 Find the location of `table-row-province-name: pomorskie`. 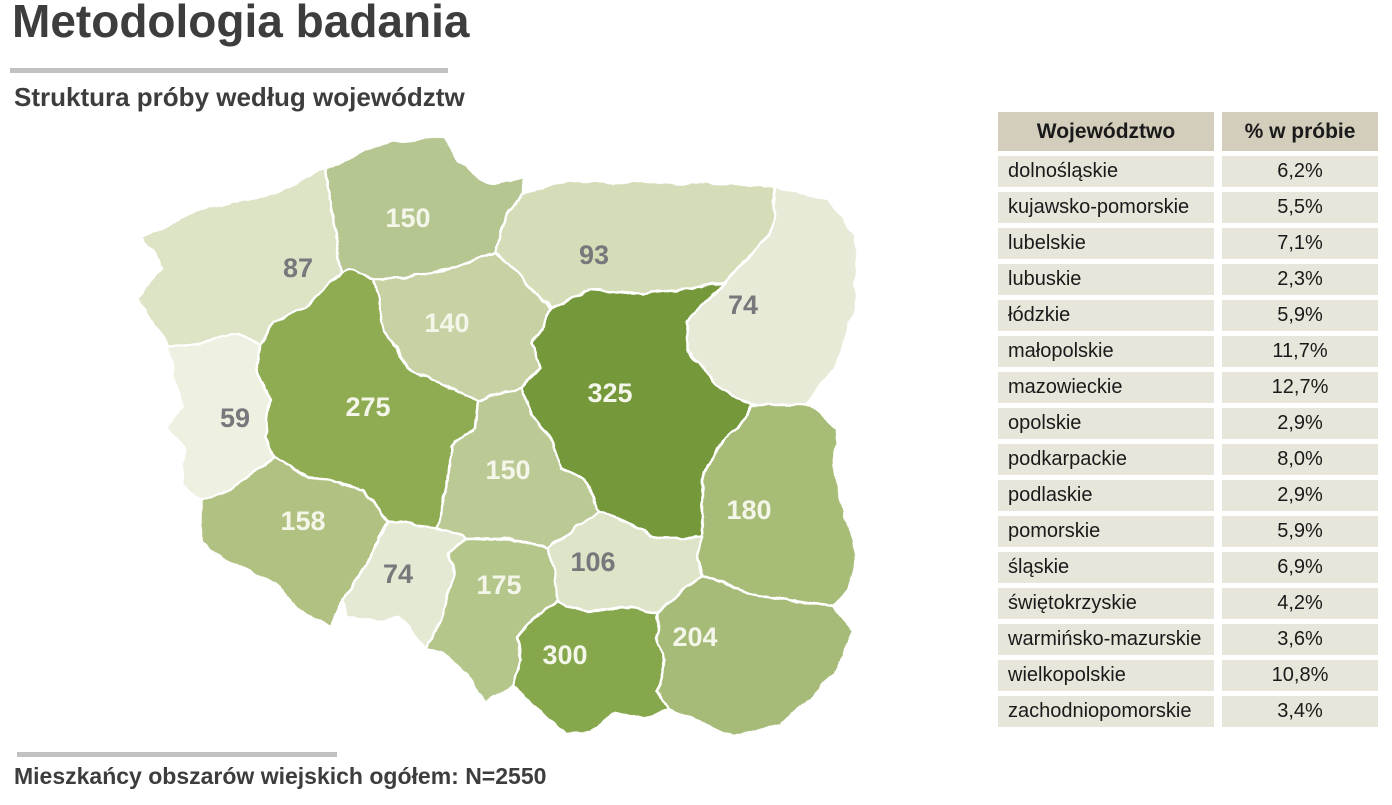

table-row-province-name: pomorskie is located at coordinates (1106, 531).